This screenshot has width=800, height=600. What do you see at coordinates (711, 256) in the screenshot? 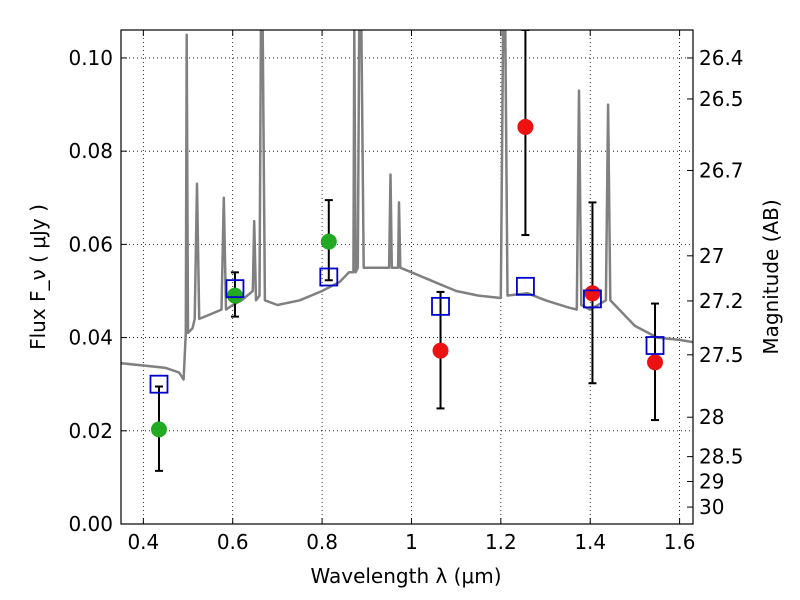
I see `right-tick-label: 27` at bounding box center [711, 256].